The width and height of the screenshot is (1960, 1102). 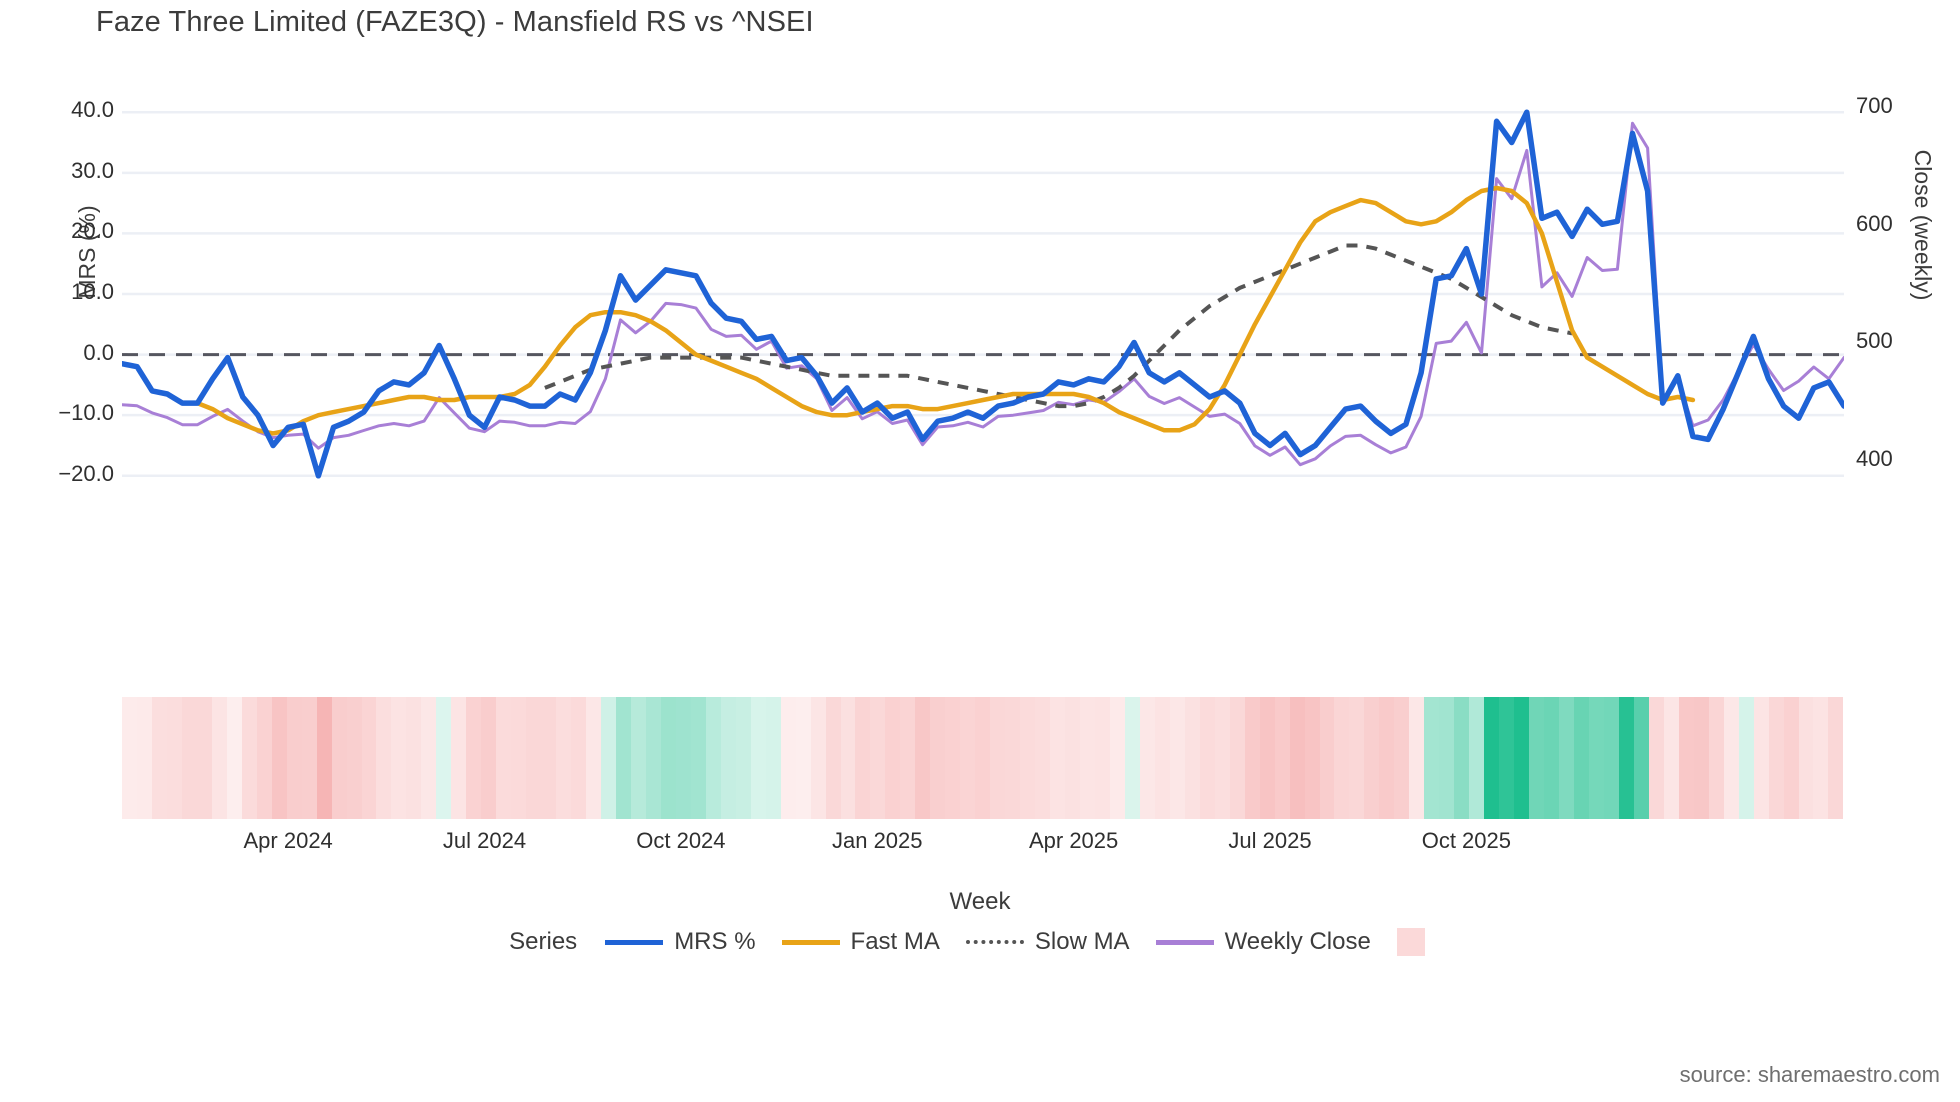 What do you see at coordinates (92, 170) in the screenshot?
I see `y-axis-left-tick: 30.0` at bounding box center [92, 170].